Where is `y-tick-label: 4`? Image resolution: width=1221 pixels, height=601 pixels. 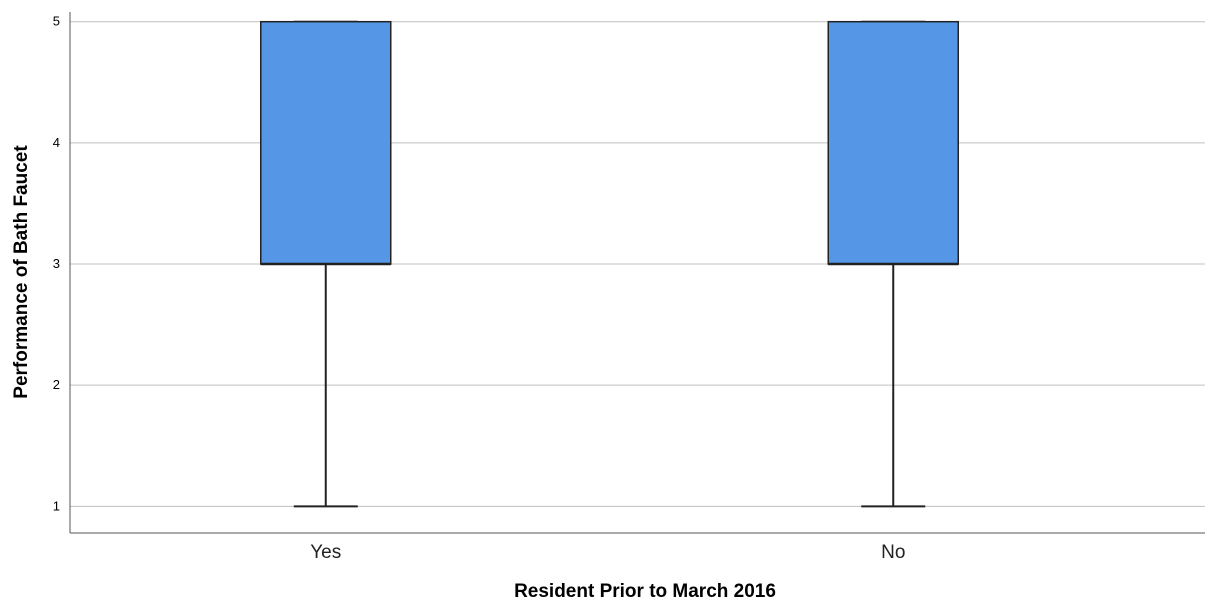 y-tick-label: 4 is located at coordinates (56, 142).